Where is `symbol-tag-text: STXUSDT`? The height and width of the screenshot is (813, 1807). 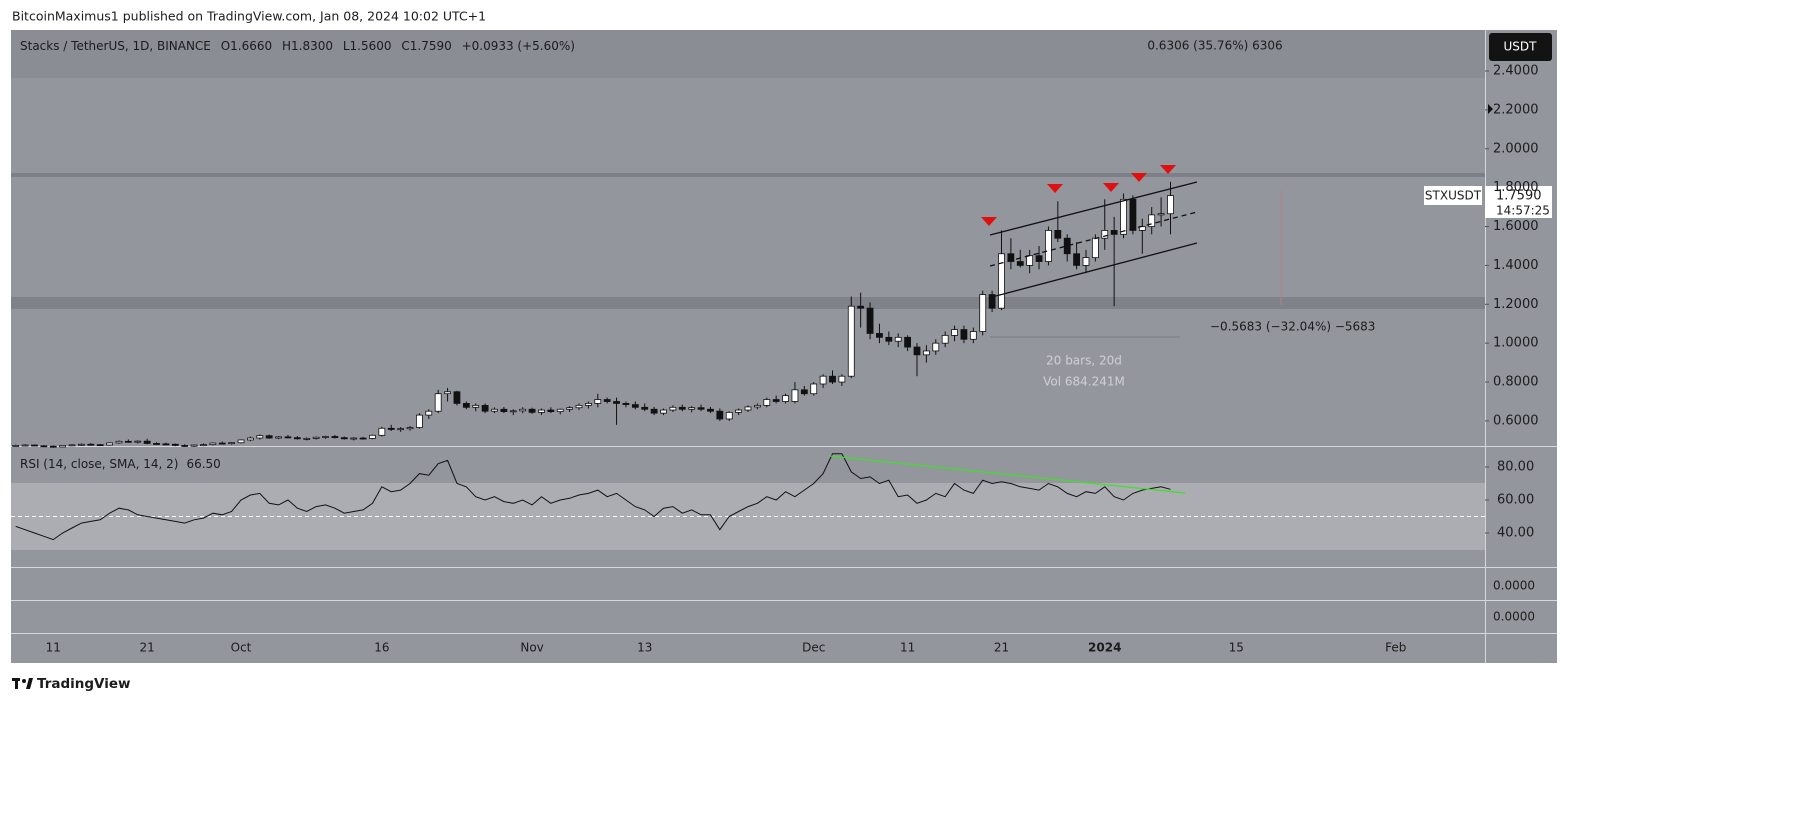
symbol-tag-text: STXUSDT is located at coordinates (1453, 196).